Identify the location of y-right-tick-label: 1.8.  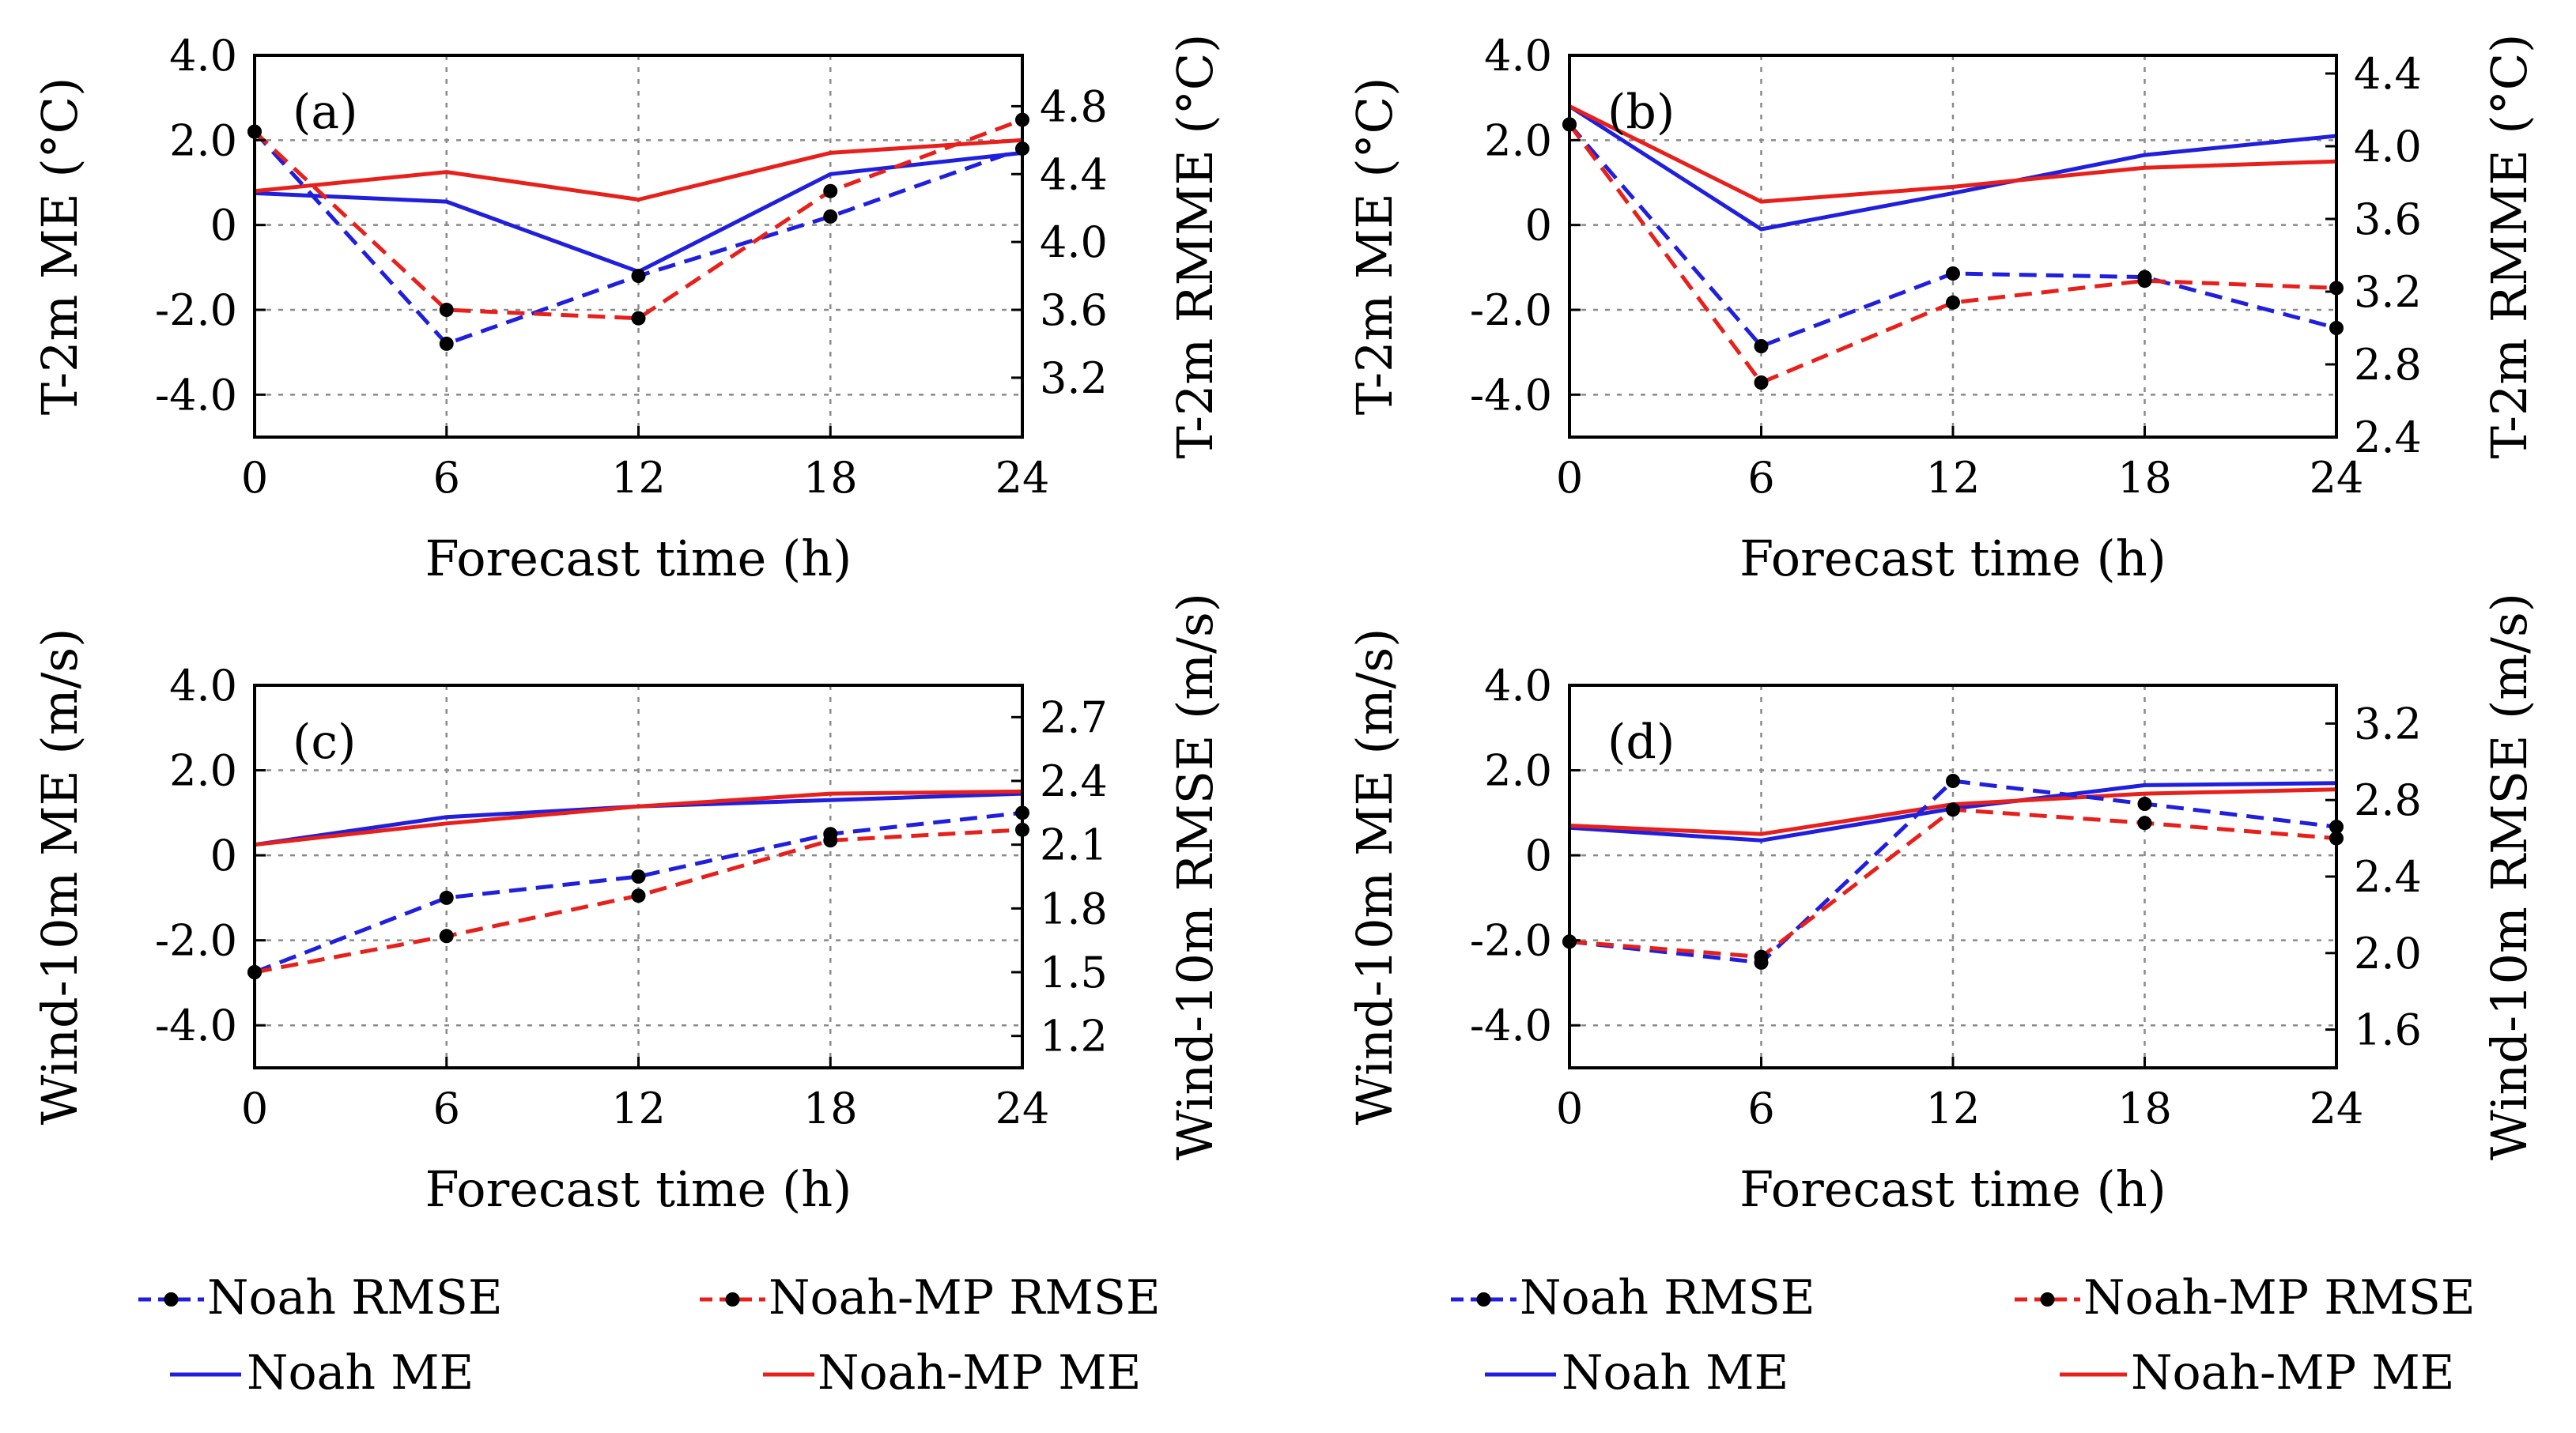
(1074, 909).